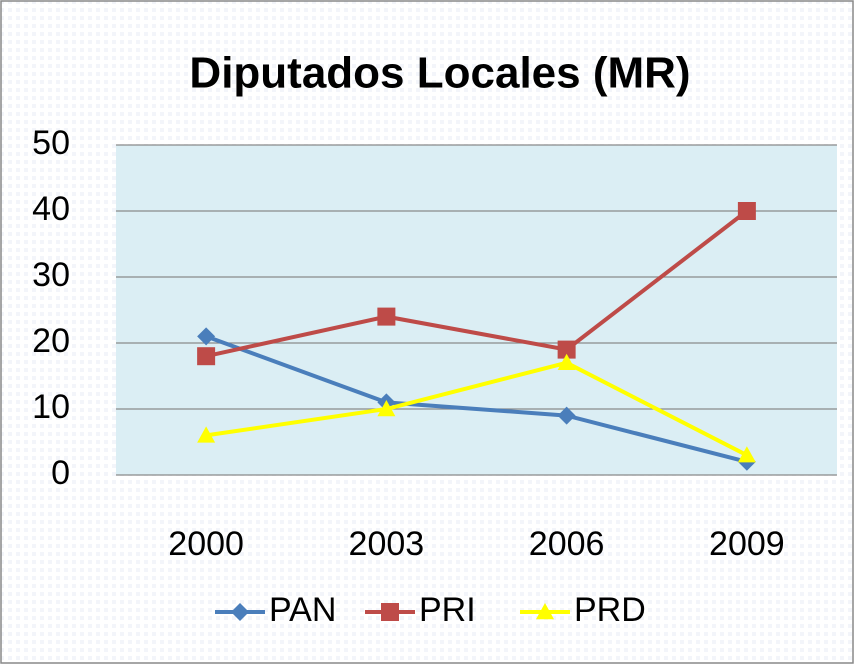  What do you see at coordinates (51, 143) in the screenshot?
I see `y-tick-label: 50` at bounding box center [51, 143].